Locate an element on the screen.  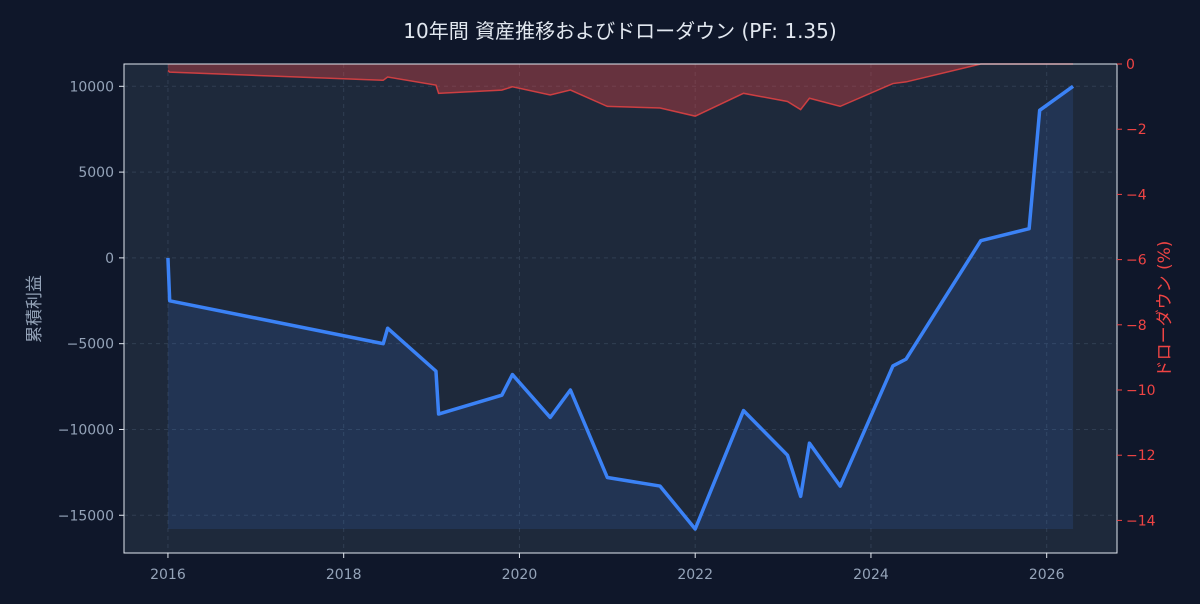
x-tick-label: 2022 is located at coordinates (695, 575).